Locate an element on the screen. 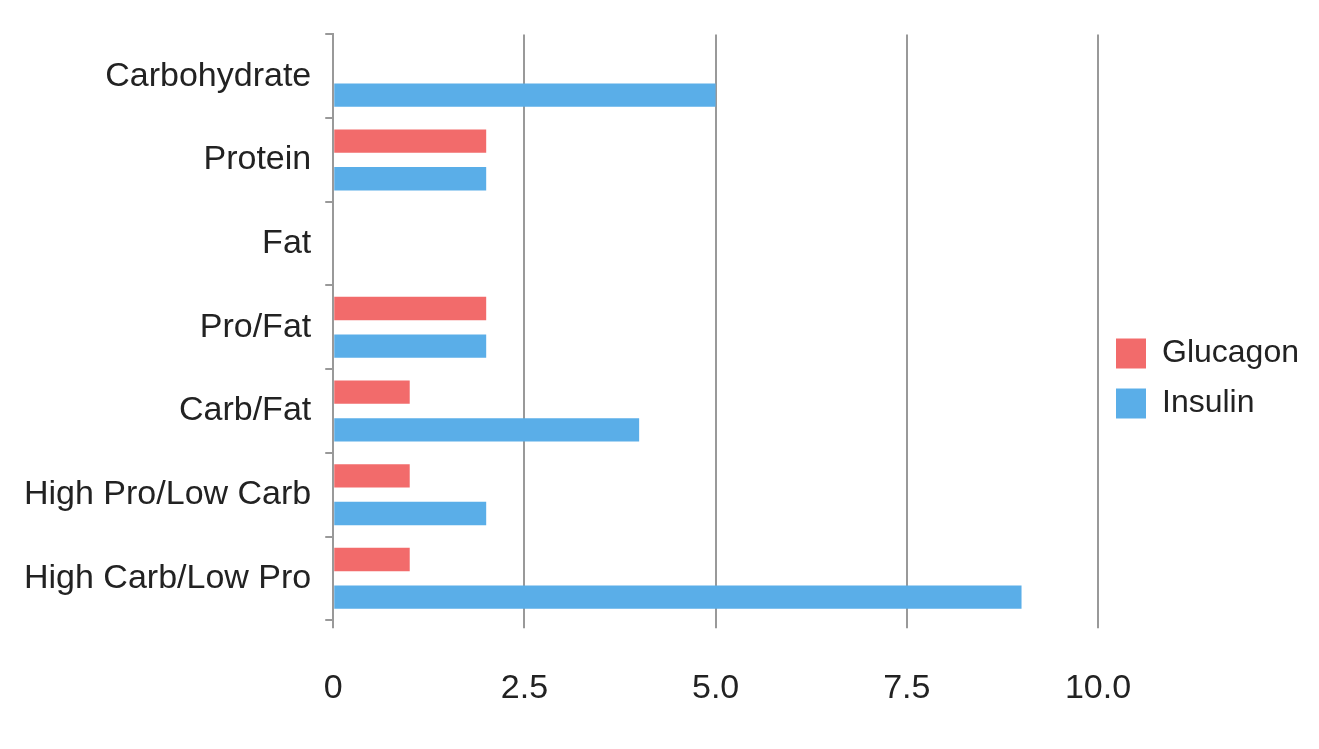 This screenshot has width=1319, height=749. x-tick-label: 2.5 is located at coordinates (524, 685).